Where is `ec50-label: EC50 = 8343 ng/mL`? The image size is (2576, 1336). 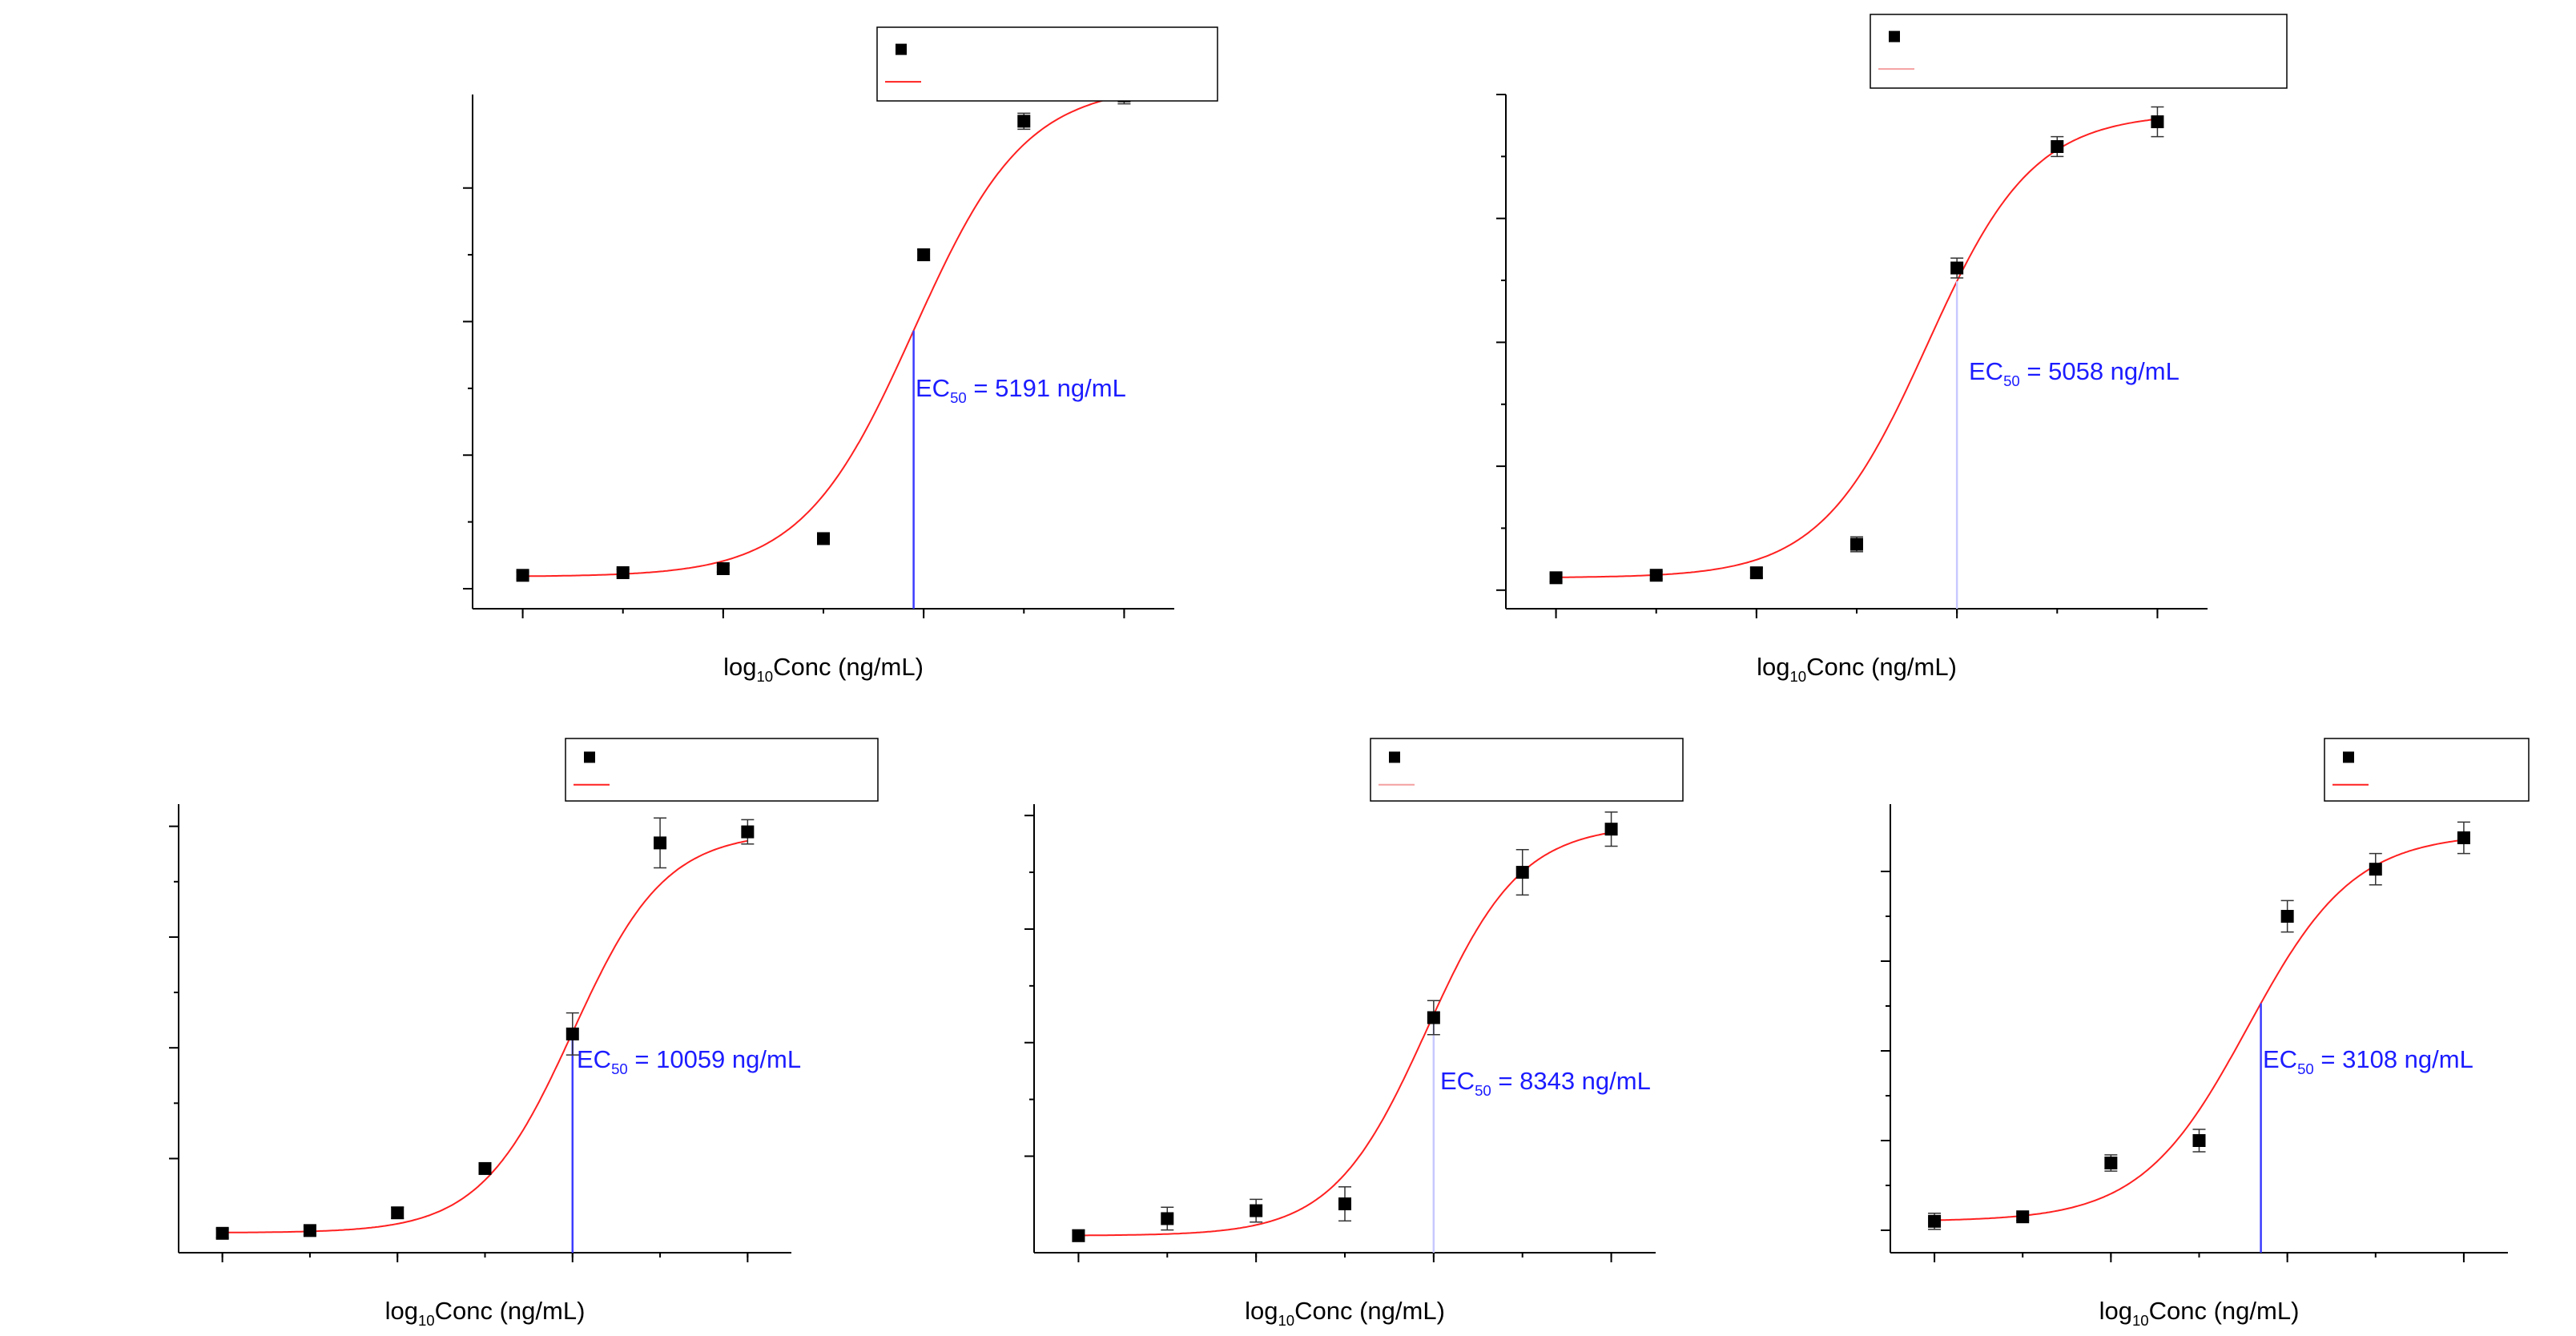
ec50-label: EC50 = 8343 ng/mL is located at coordinates (1545, 1083).